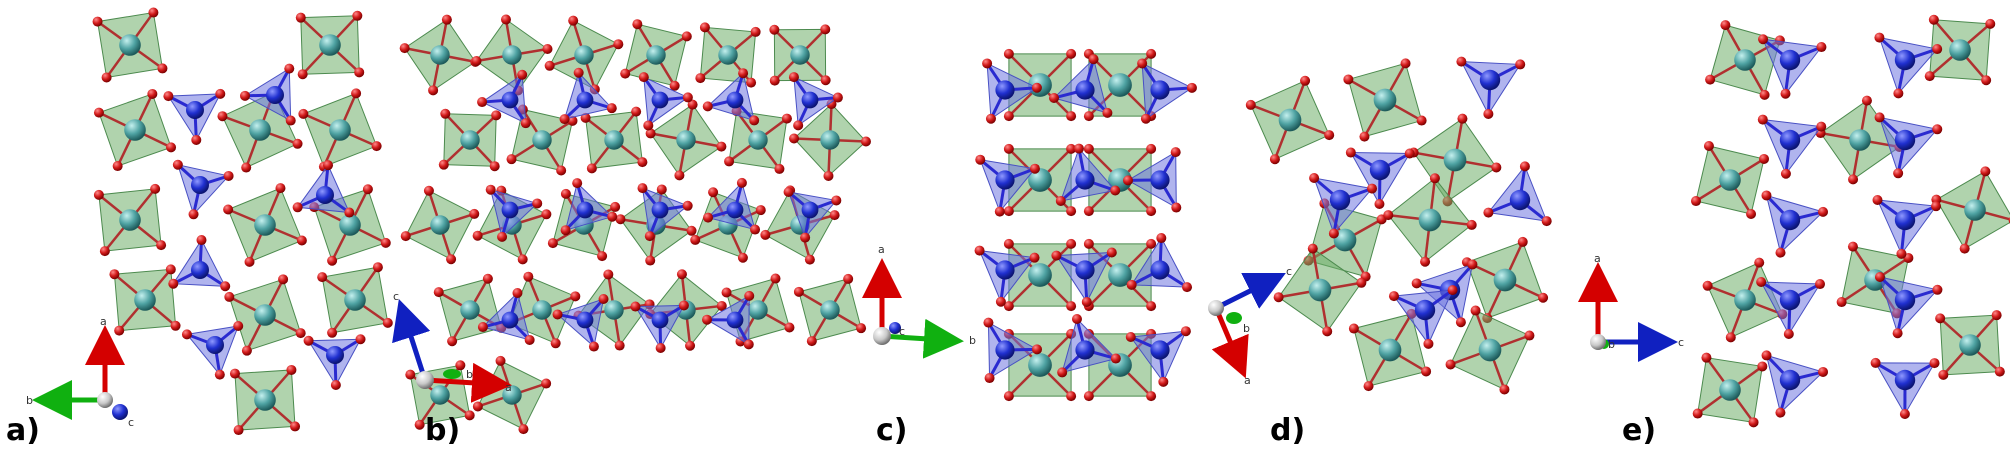  Describe the element at coordinates (1631, 307) in the screenshot. I see `axis-triad-e: a c b` at that location.